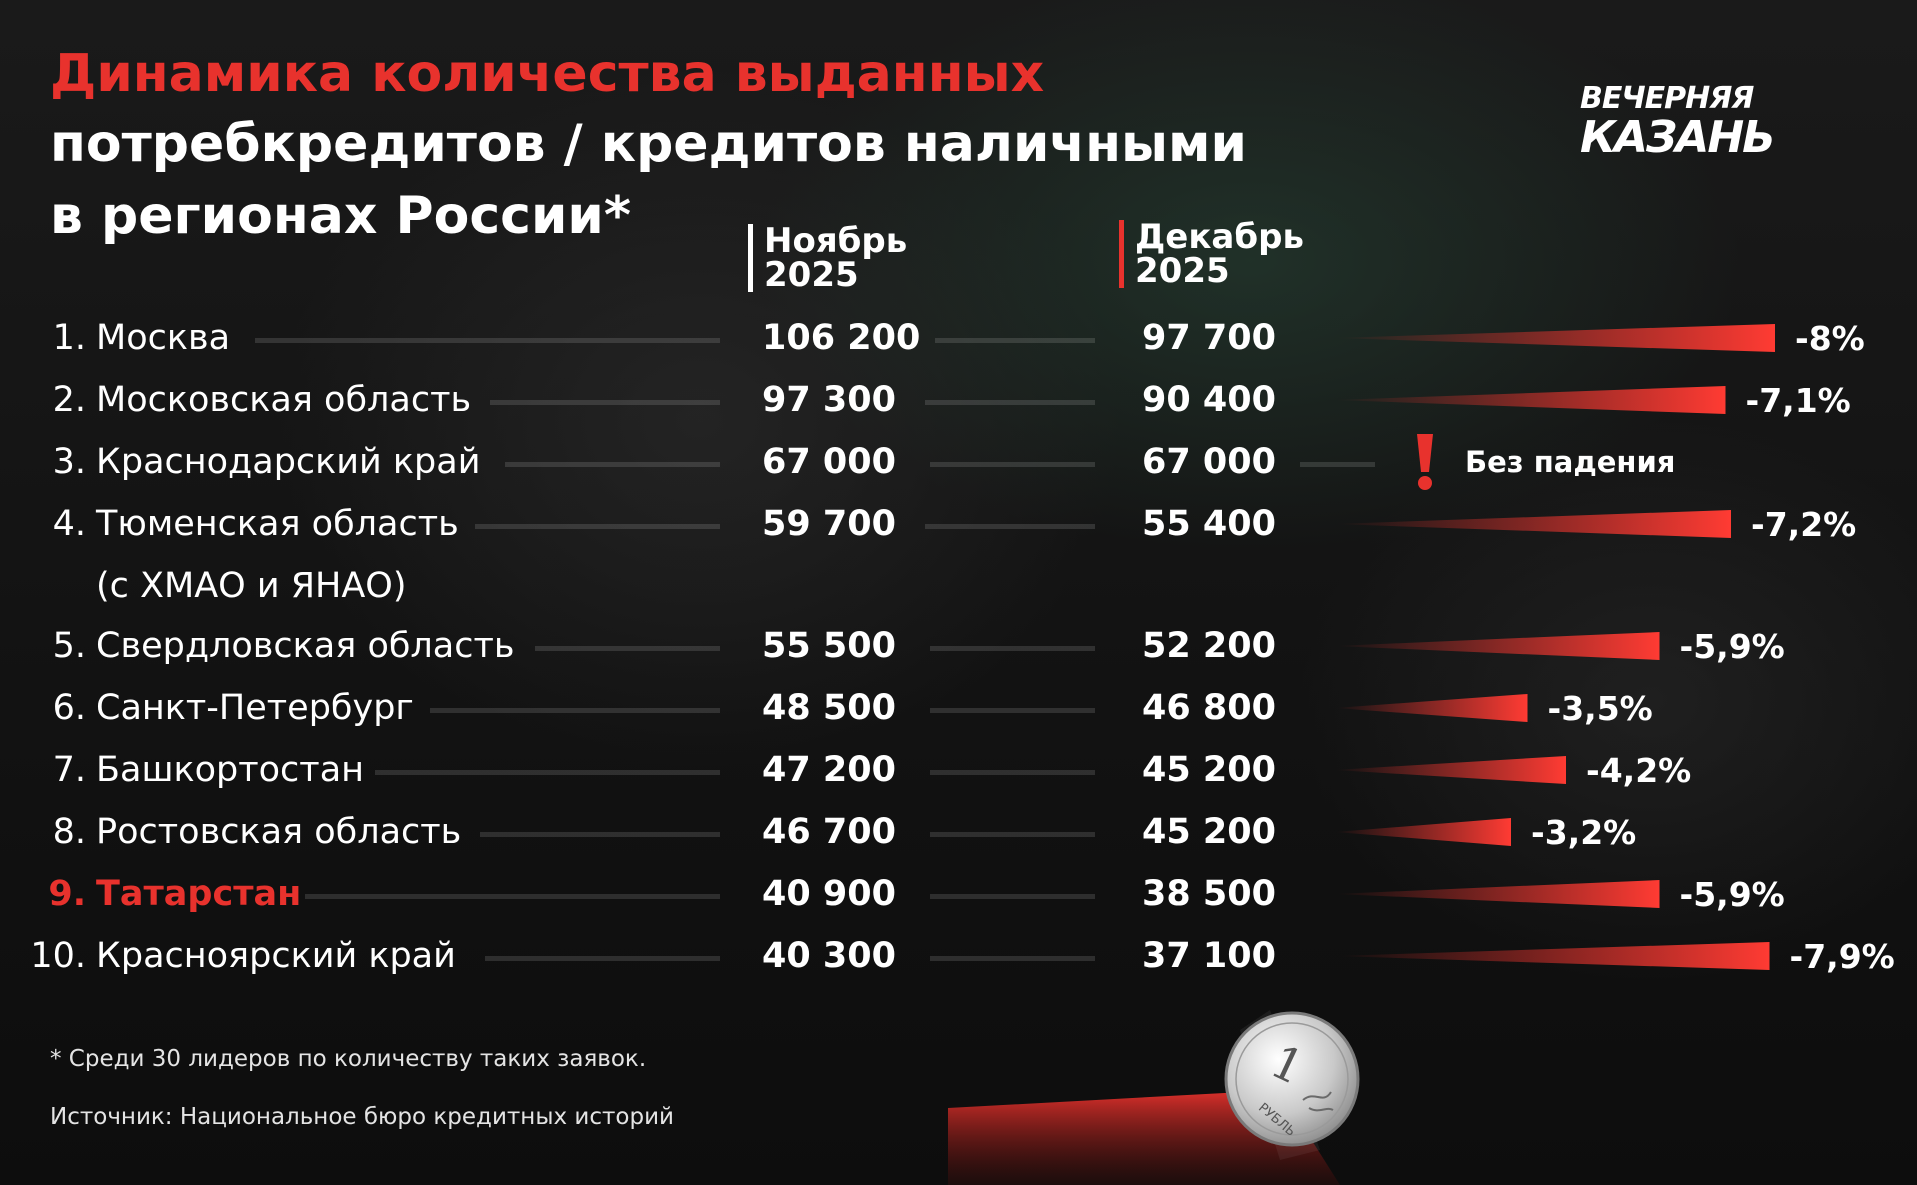 The width and height of the screenshot is (1917, 1185). I want to click on row-rank: 2., so click(69, 400).